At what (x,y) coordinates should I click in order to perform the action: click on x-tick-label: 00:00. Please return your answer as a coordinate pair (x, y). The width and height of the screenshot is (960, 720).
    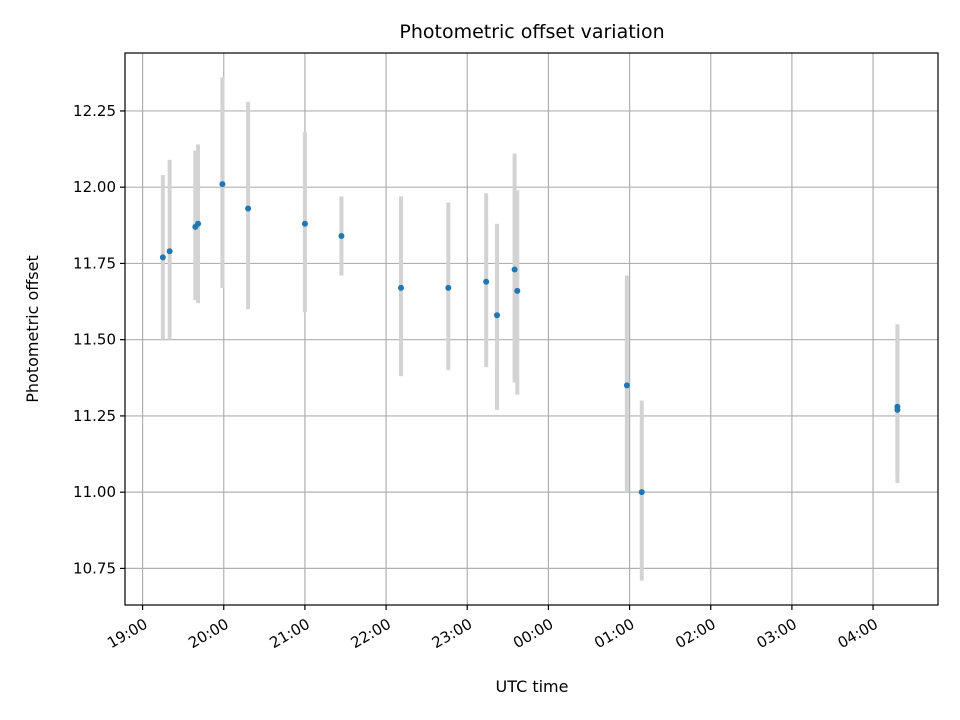
    Looking at the image, I should click on (533, 633).